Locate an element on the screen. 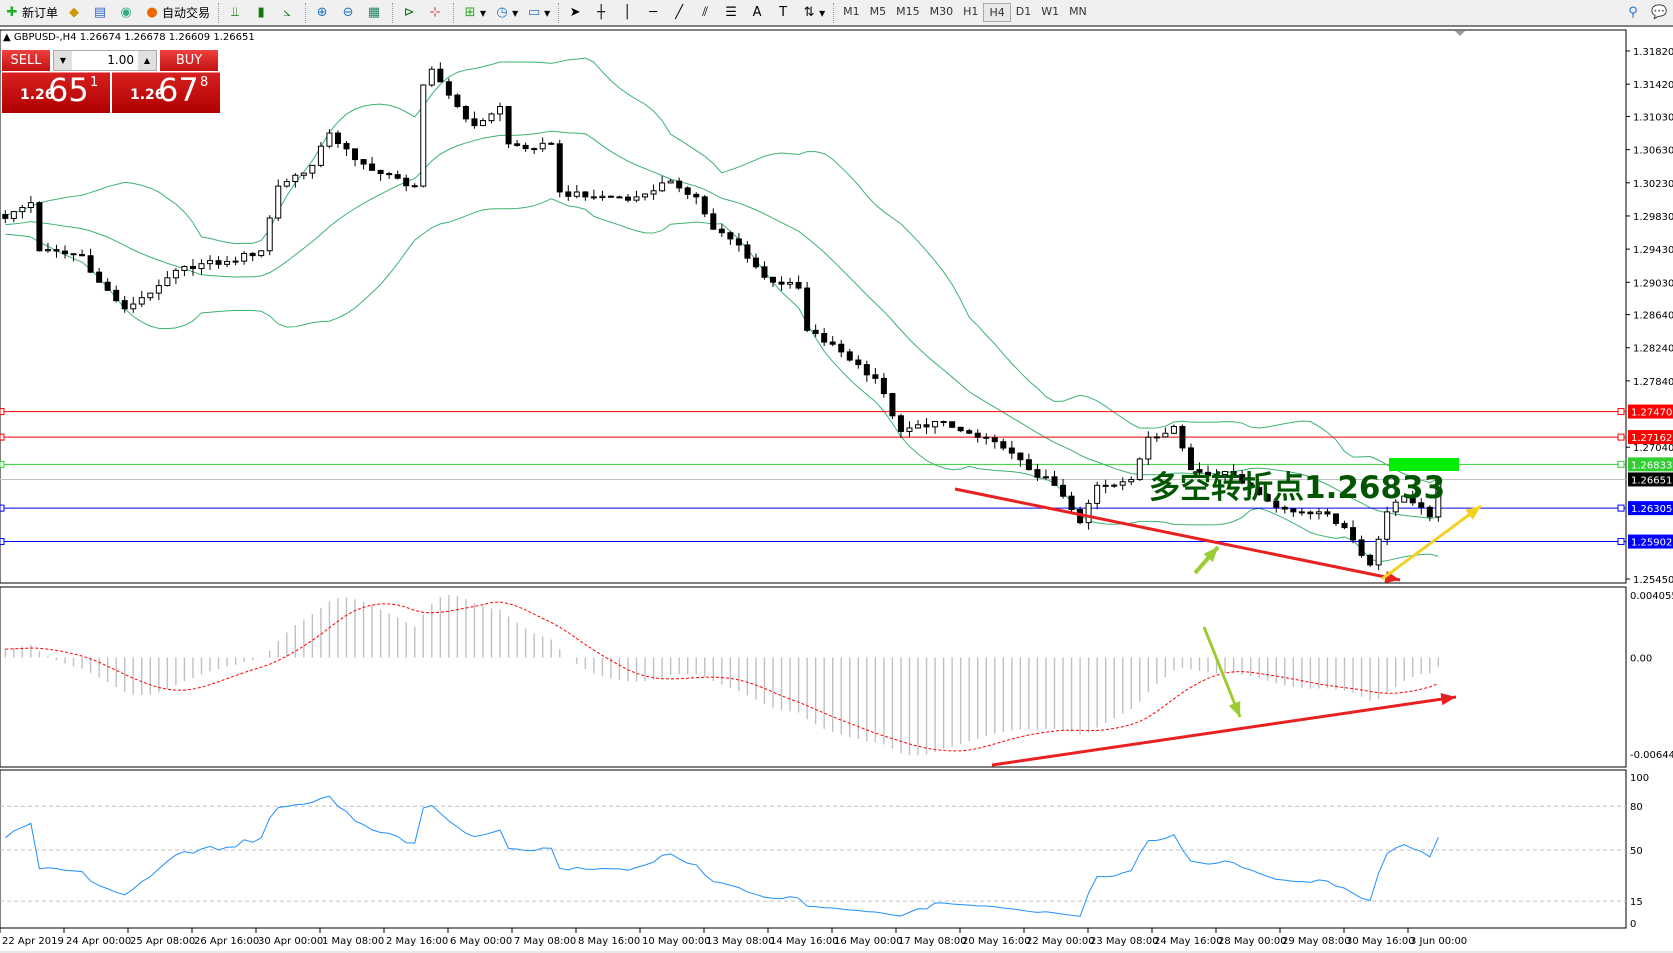  crosshair-button: ┼ is located at coordinates (602, 13).